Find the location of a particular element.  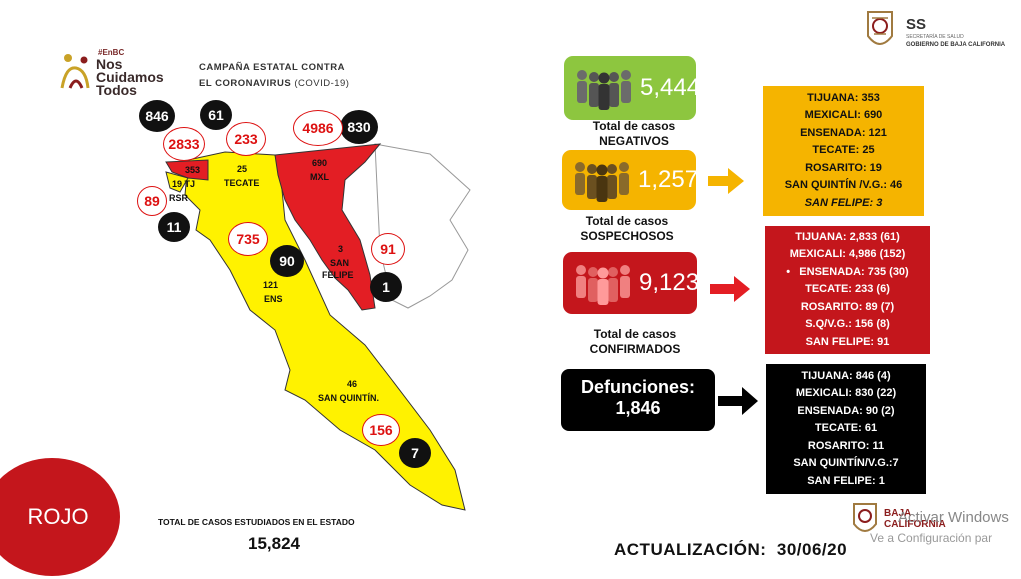

windows-watermark-title: Activar Windows is located at coordinates (953, 517).